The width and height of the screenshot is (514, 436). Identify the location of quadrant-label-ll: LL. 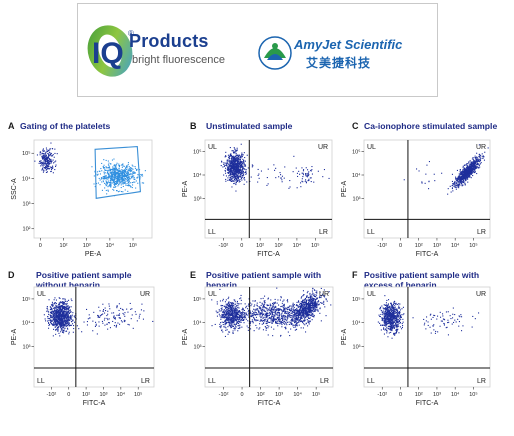
(371, 232).